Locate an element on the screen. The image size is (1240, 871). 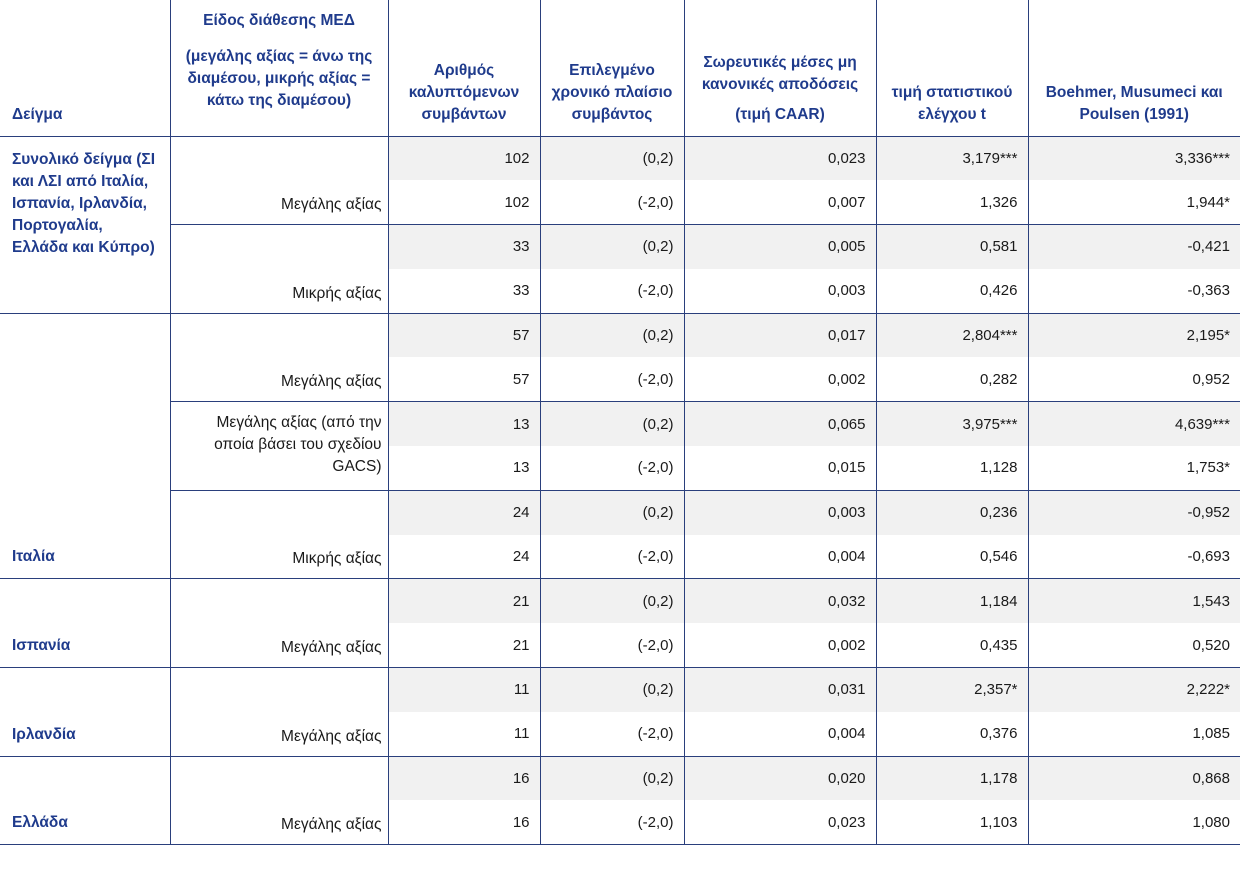
header-sample: Δείγμα is located at coordinates (85, 68).